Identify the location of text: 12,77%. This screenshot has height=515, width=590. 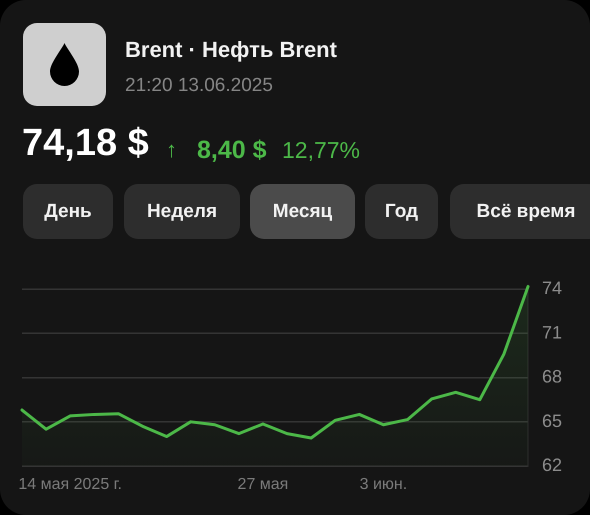
(321, 150).